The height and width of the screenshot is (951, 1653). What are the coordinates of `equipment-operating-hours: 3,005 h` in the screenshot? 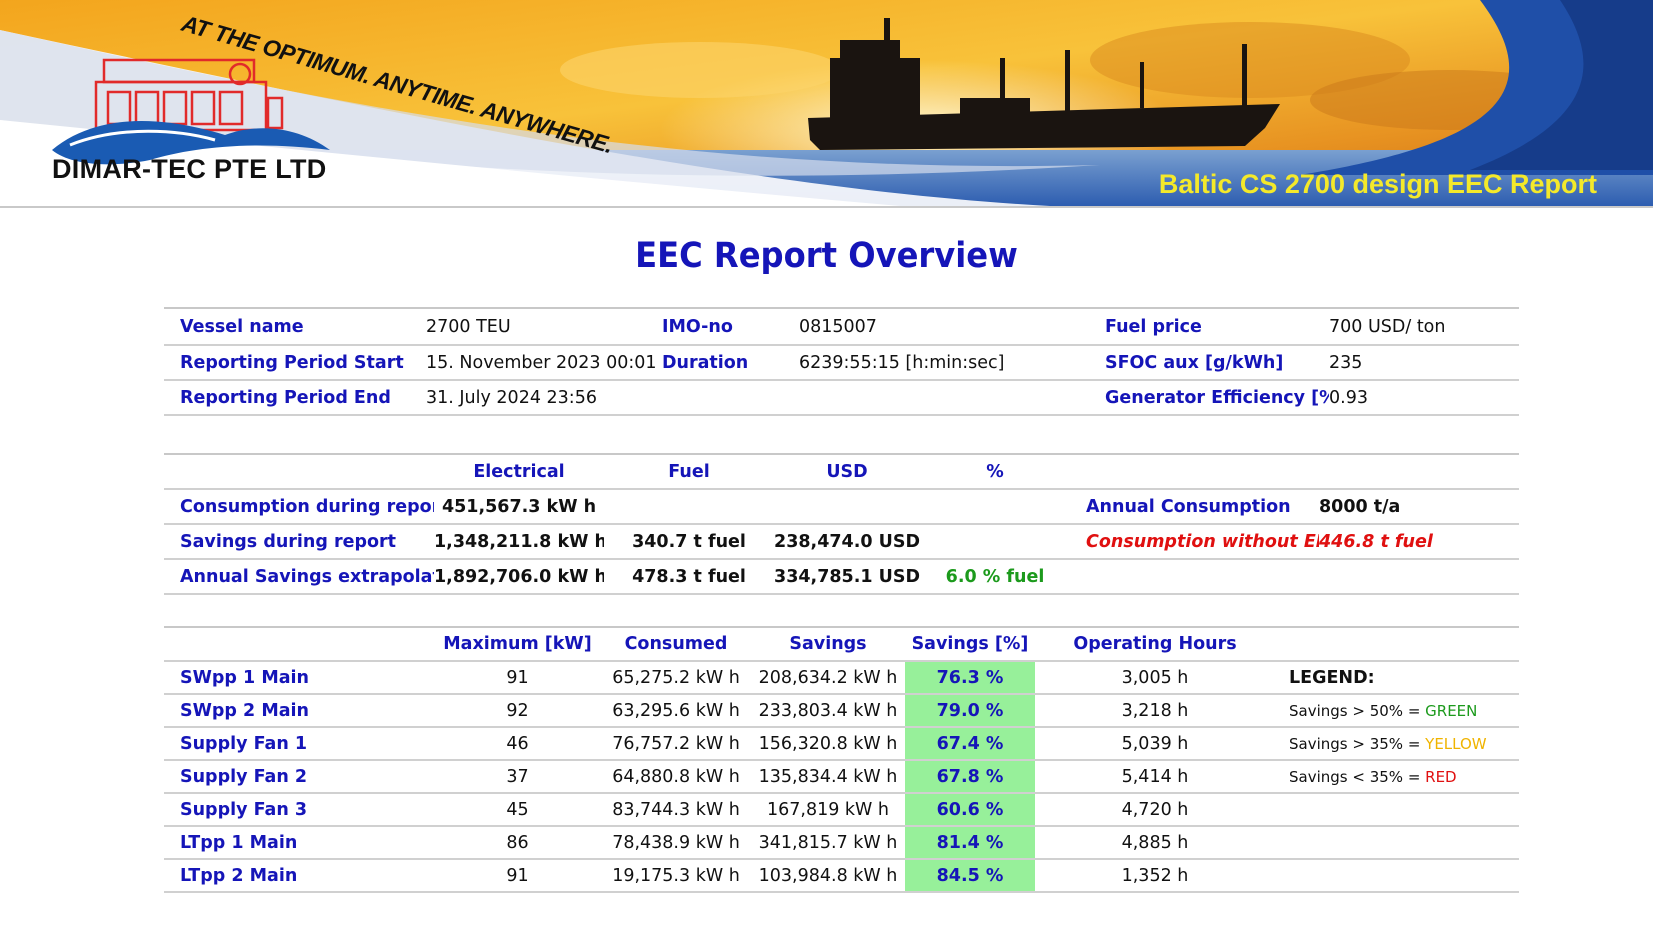 It's located at (1155, 677).